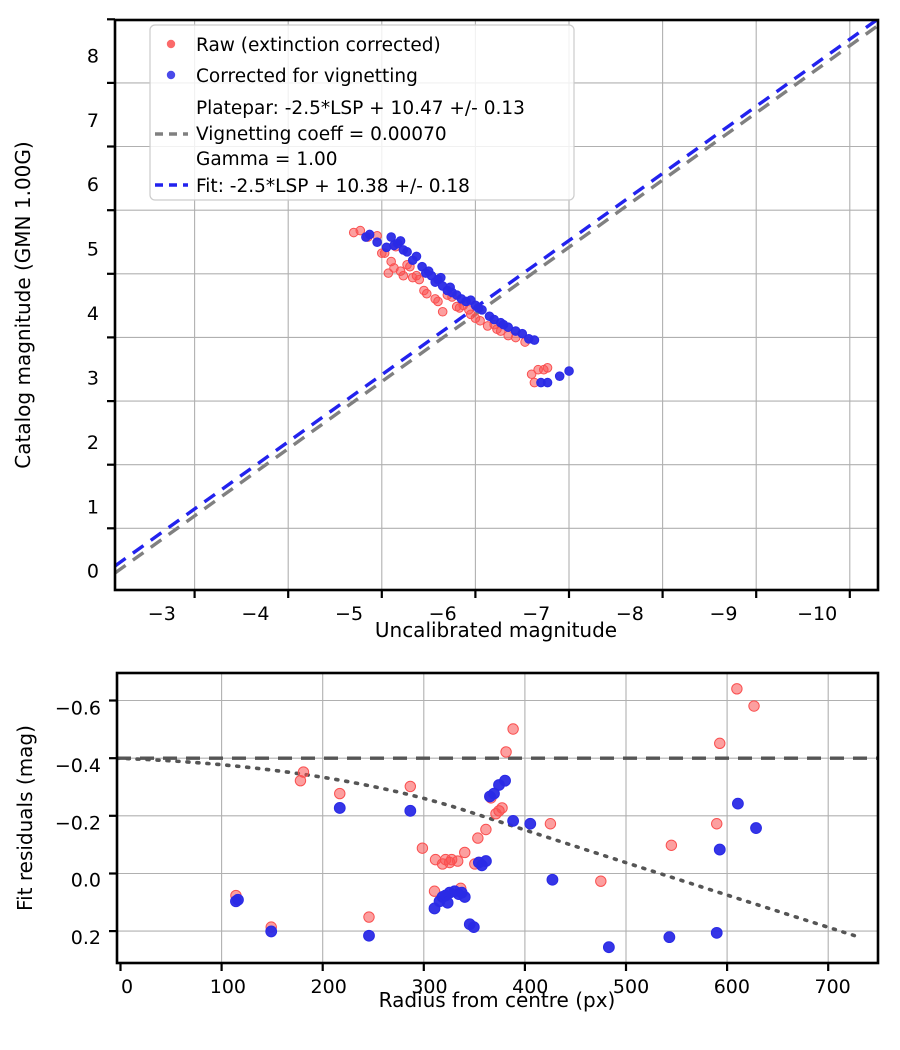  Describe the element at coordinates (497, 1000) in the screenshot. I see `bottom-xaxis-label: Radius from centre (px)` at that location.